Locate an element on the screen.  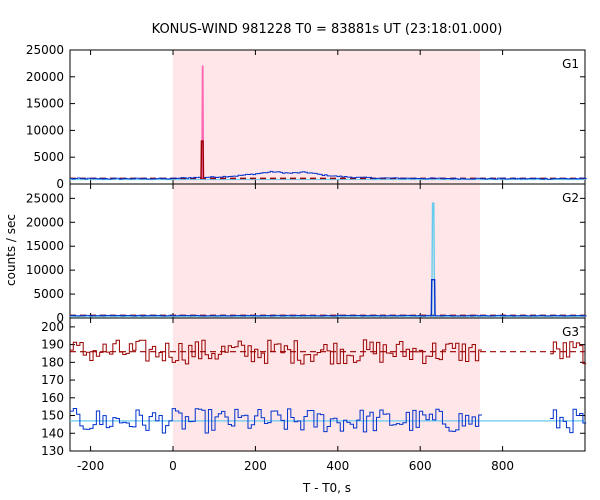
y-tick-label: 180 is located at coordinates (52, 362).